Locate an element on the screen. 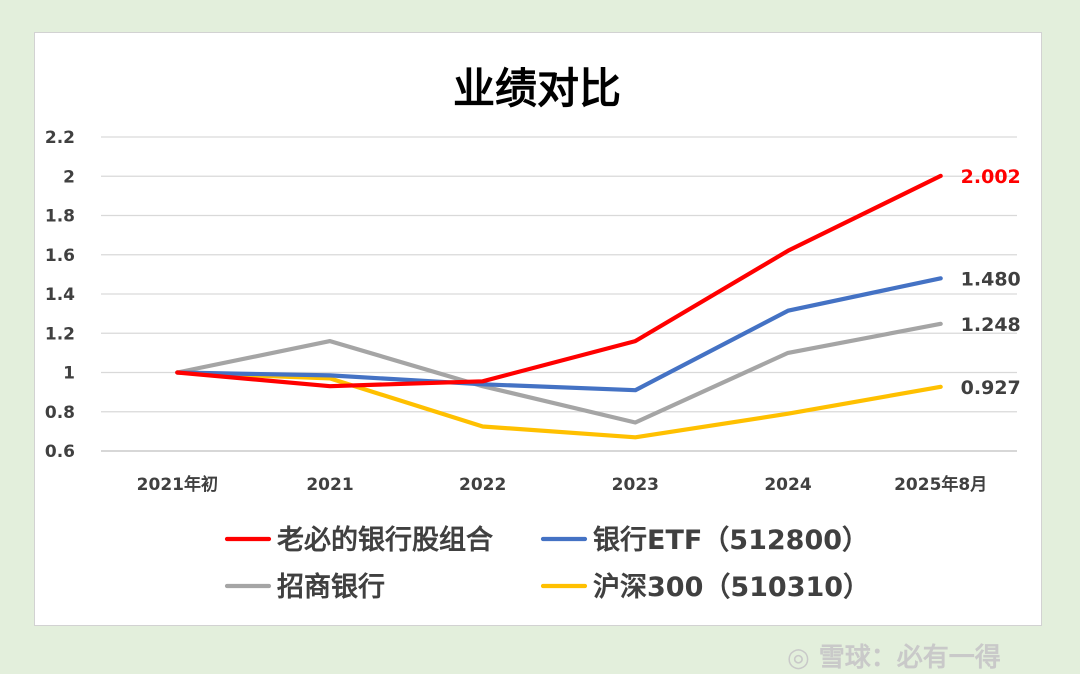  wechat-icon: ◎ is located at coordinates (798, 658).